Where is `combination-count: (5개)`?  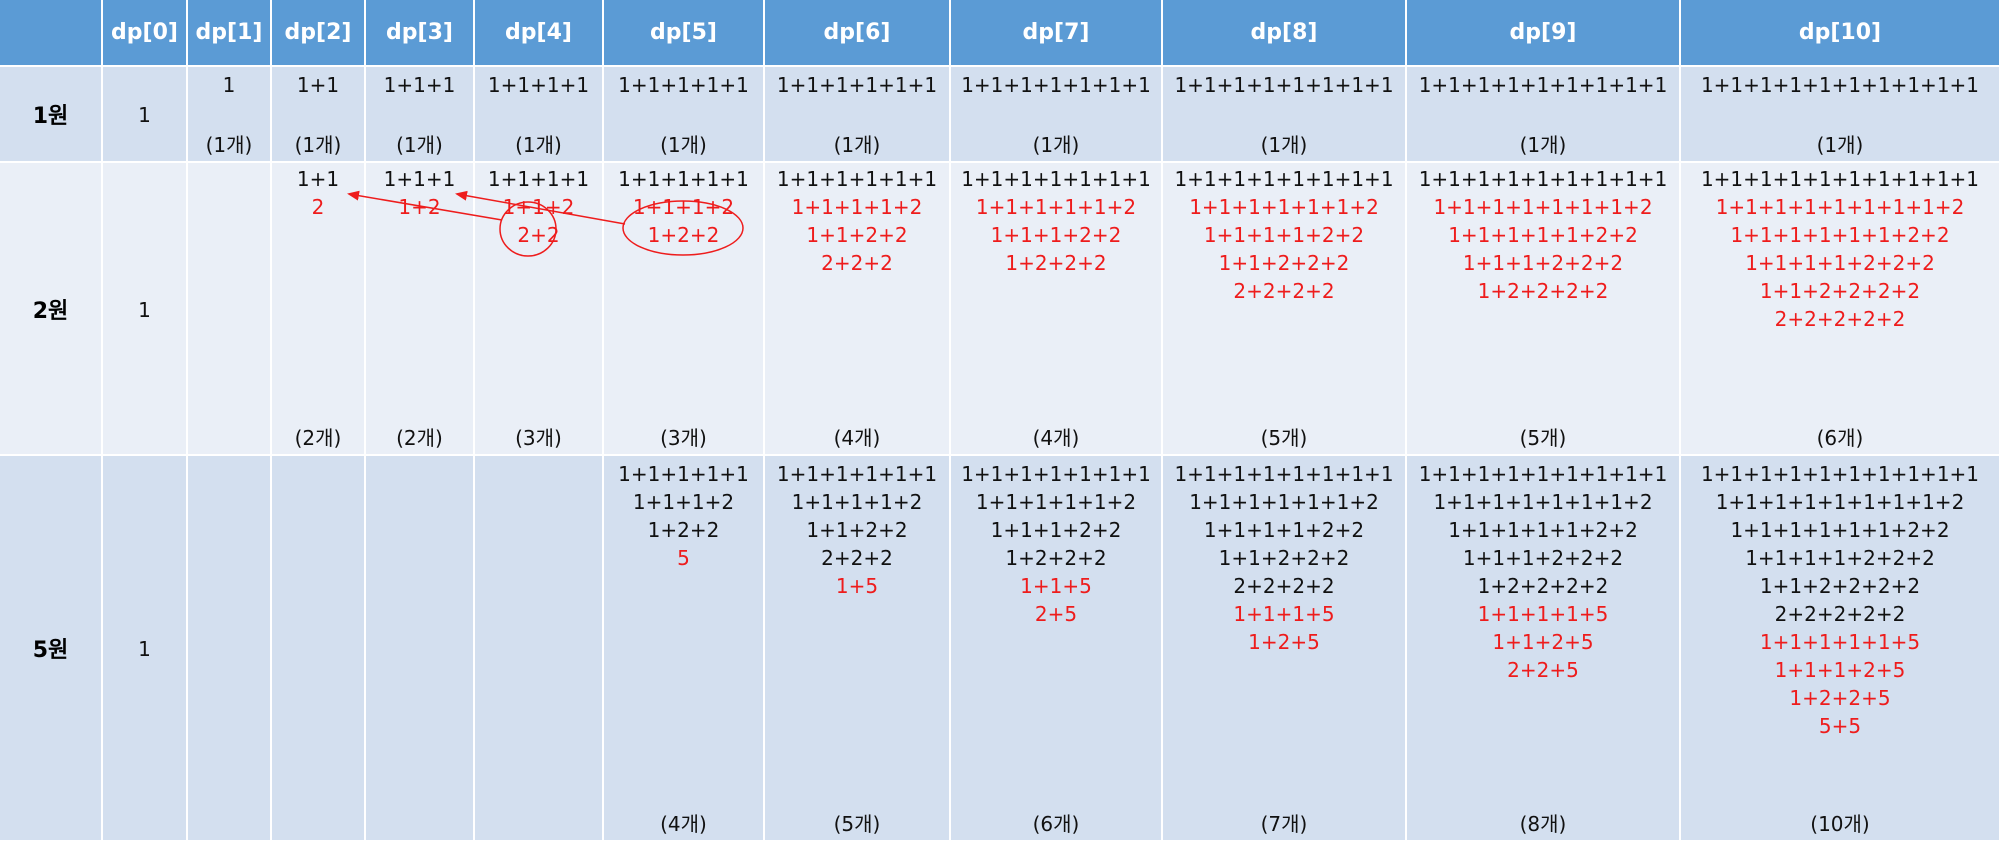
combination-count: (5개) is located at coordinates (1543, 438).